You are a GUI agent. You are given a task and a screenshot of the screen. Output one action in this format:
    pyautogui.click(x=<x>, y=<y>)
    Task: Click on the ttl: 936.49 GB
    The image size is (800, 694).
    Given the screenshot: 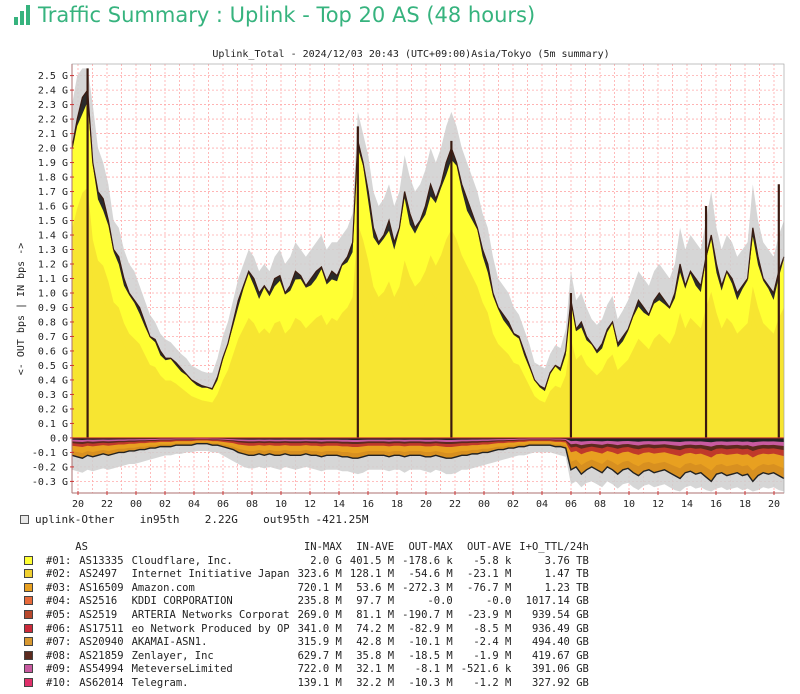 What is the action you would take?
    pyautogui.click(x=560, y=628)
    